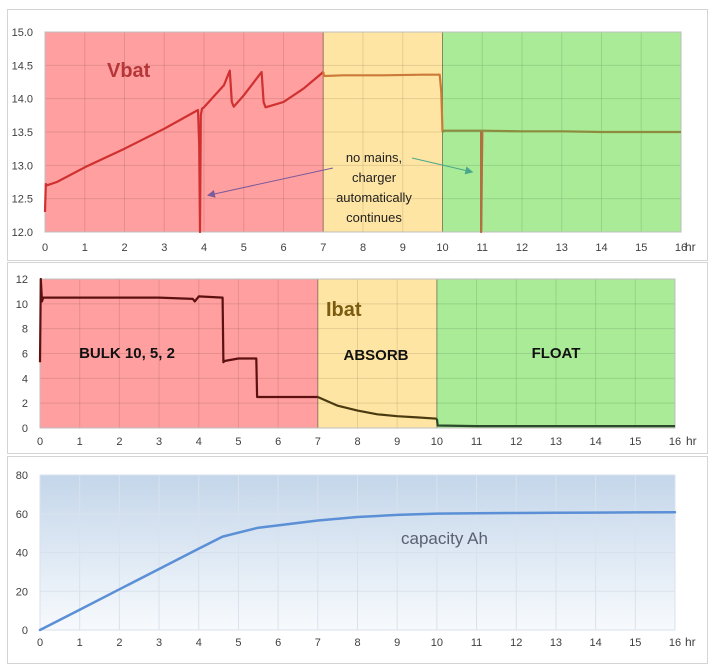 The image size is (712, 669). Describe the element at coordinates (374, 157) in the screenshot. I see `annotation-line: no mains,` at that location.